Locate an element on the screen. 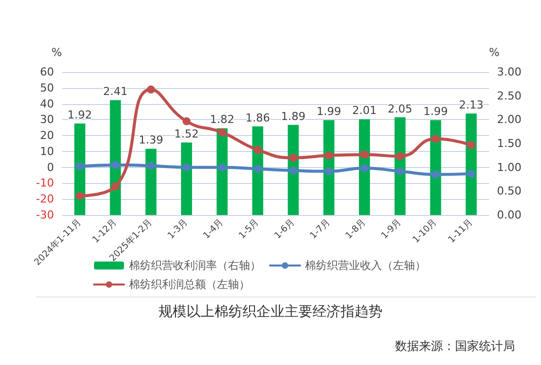 This screenshot has height=365, width=541. legend-label: 棉纺织营收利润率（右轴） is located at coordinates (195, 265).